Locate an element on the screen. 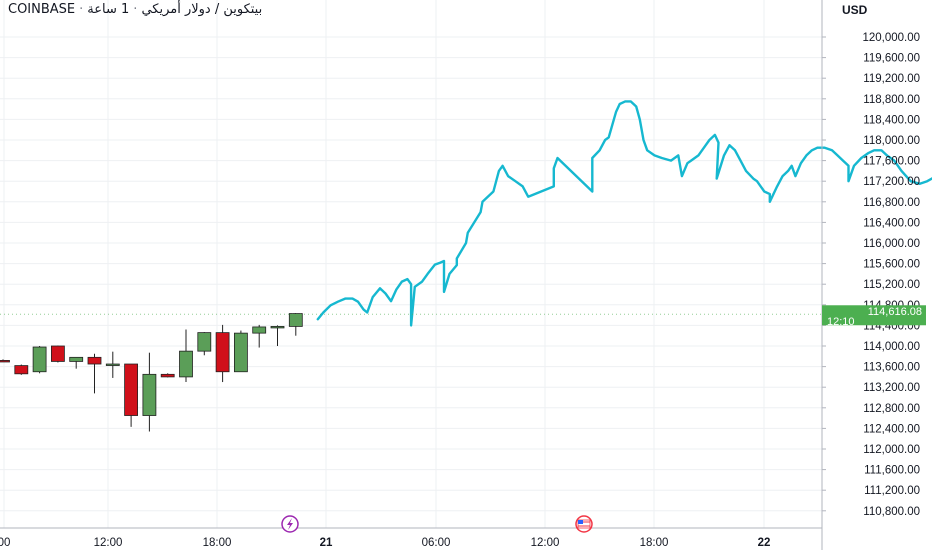 The height and width of the screenshot is (555, 932). price-tick-label: 119,200.00 is located at coordinates (891, 79).